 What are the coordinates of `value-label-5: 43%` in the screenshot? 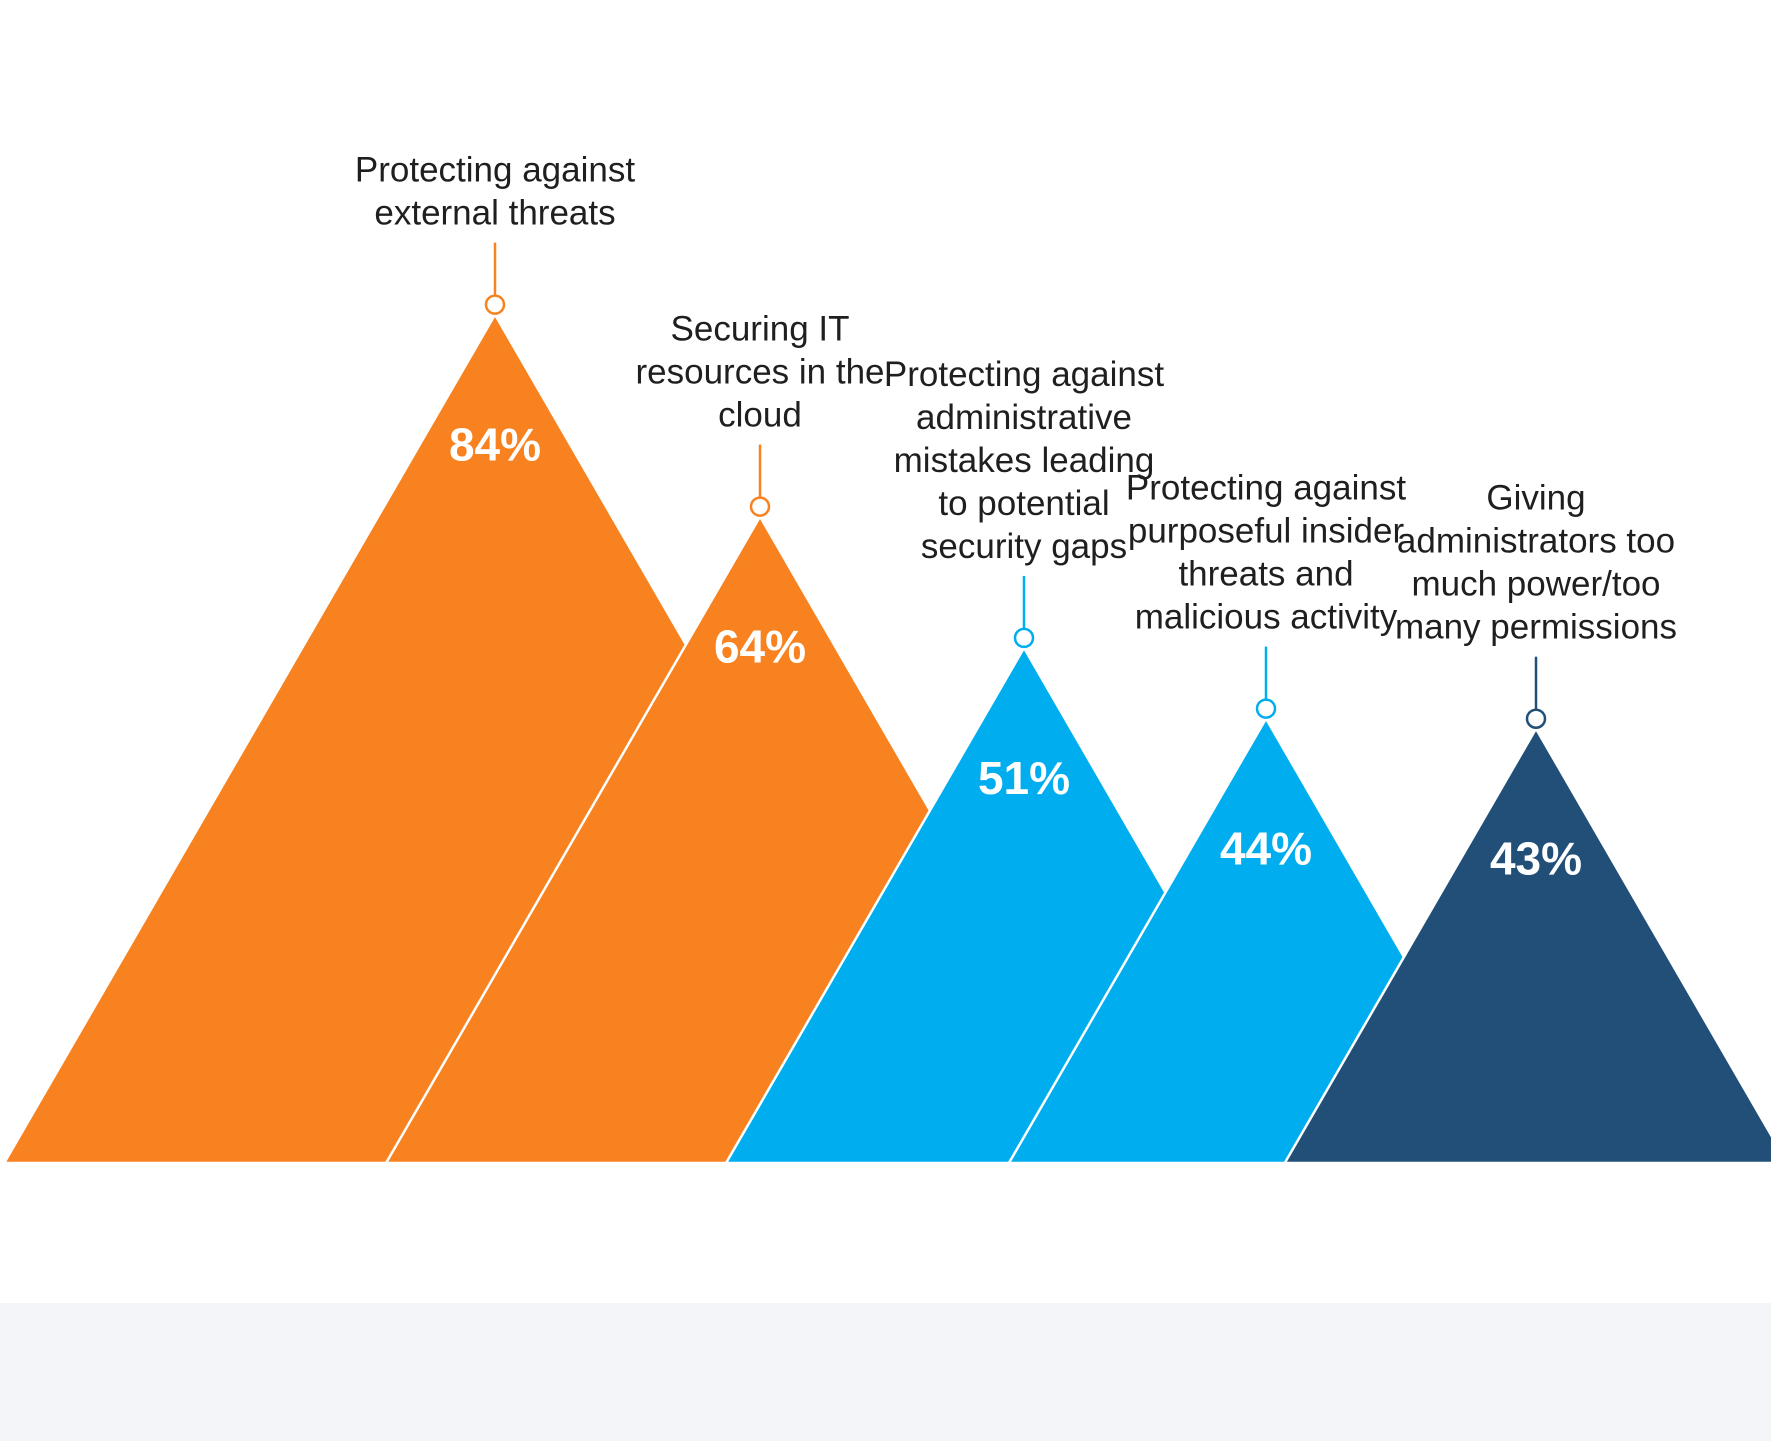 It's located at (1536, 859).